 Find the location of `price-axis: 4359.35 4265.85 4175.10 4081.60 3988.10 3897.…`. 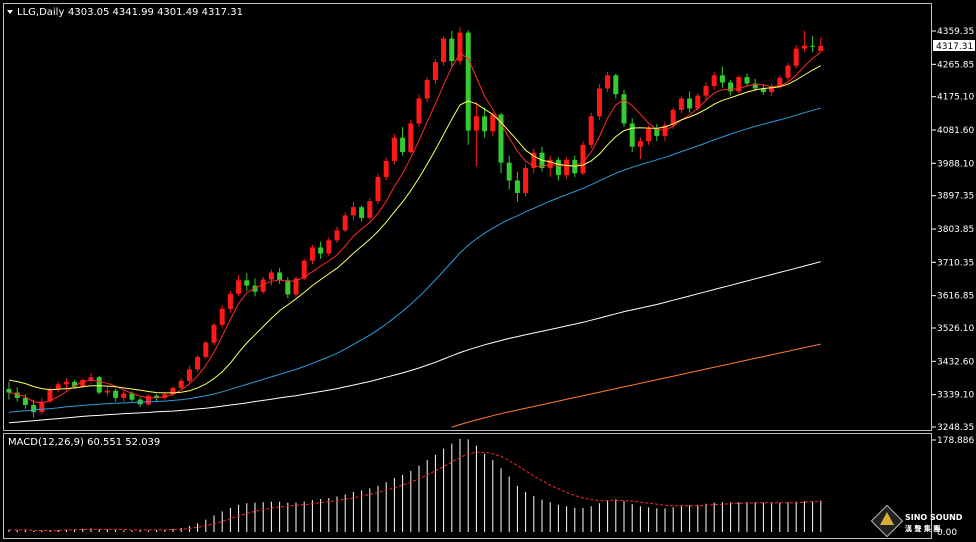

price-axis: 4359.35 4265.85 4175.10 4081.60 3988.10 3897.… is located at coordinates (953, 230).